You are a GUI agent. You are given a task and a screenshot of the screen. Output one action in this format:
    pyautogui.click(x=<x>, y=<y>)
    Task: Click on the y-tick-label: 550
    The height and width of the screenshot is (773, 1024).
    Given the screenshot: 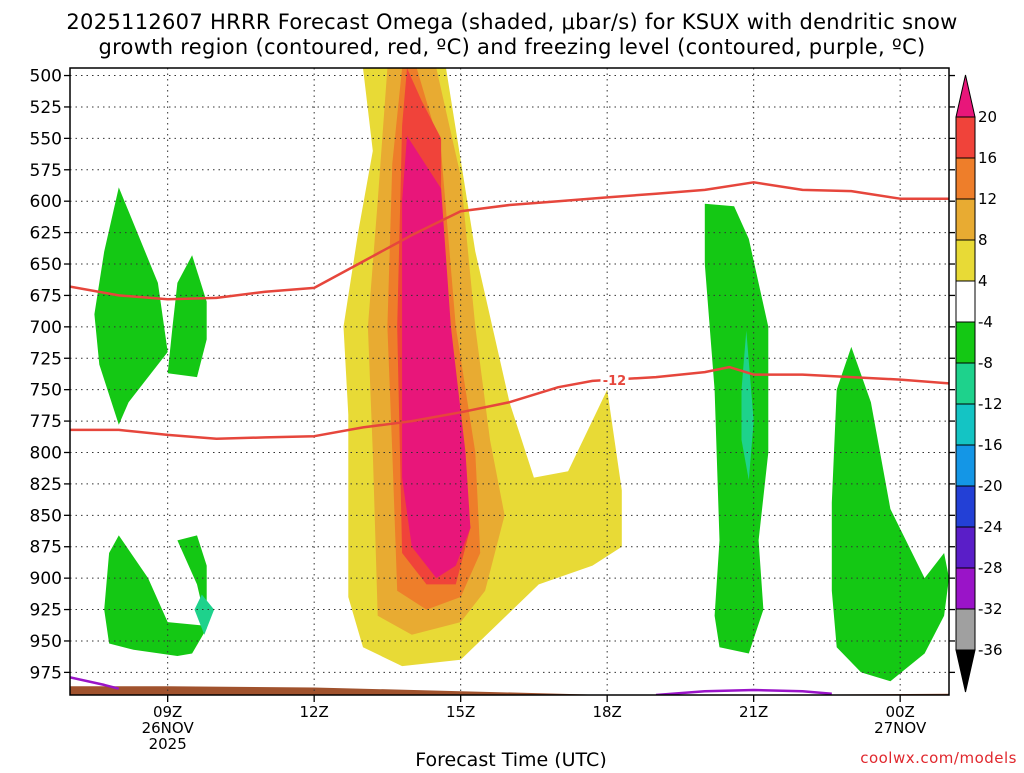 What is the action you would take?
    pyautogui.click(x=46, y=139)
    